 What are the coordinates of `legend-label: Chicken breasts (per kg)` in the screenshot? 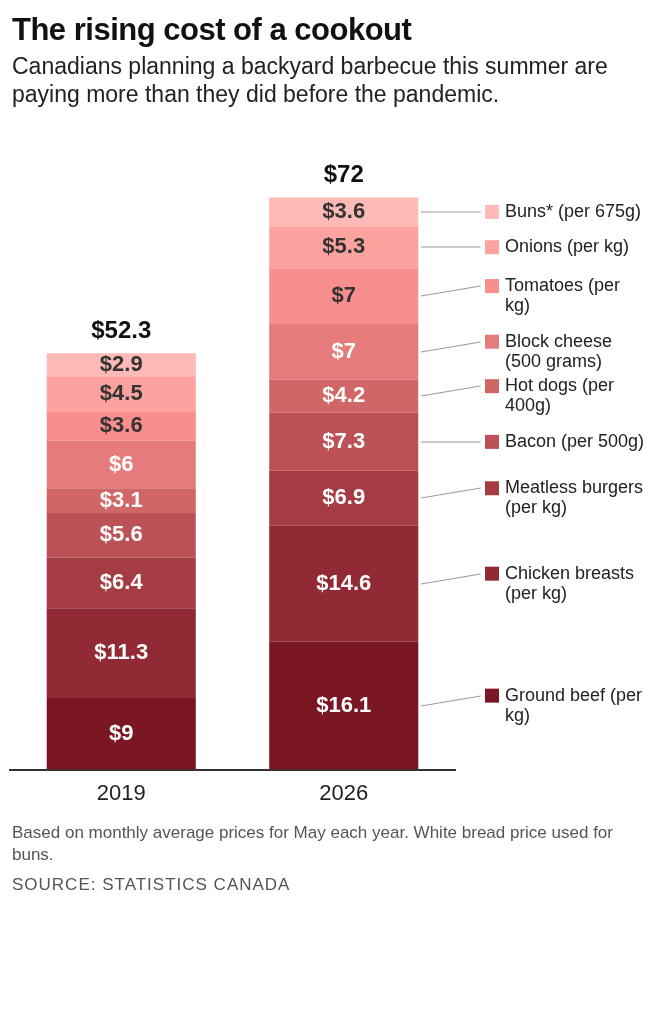 It's located at (570, 582).